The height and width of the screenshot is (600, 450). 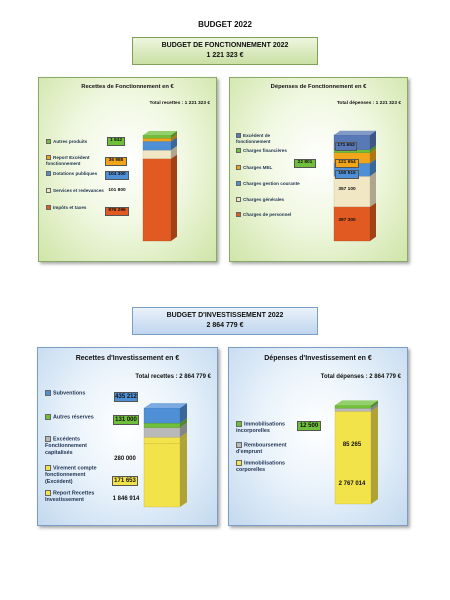 What do you see at coordinates (347, 220) in the screenshot?
I see `data-label-charges-de-personnel: 397 300` at bounding box center [347, 220].